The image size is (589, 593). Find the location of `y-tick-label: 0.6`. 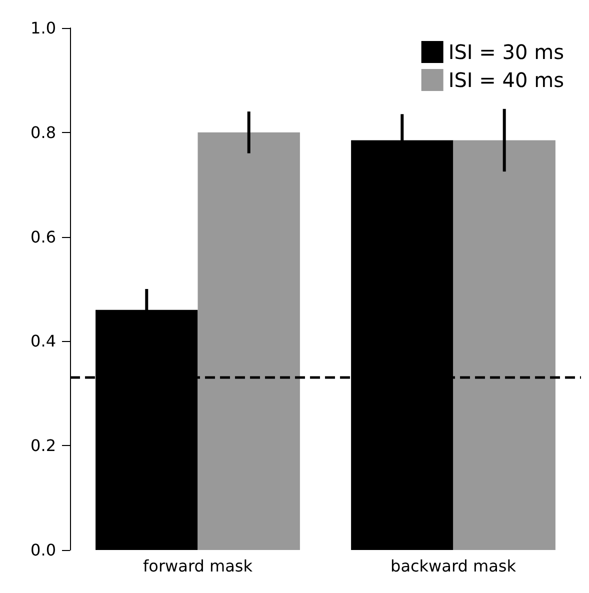

y-tick-label: 0.6 is located at coordinates (43, 236).